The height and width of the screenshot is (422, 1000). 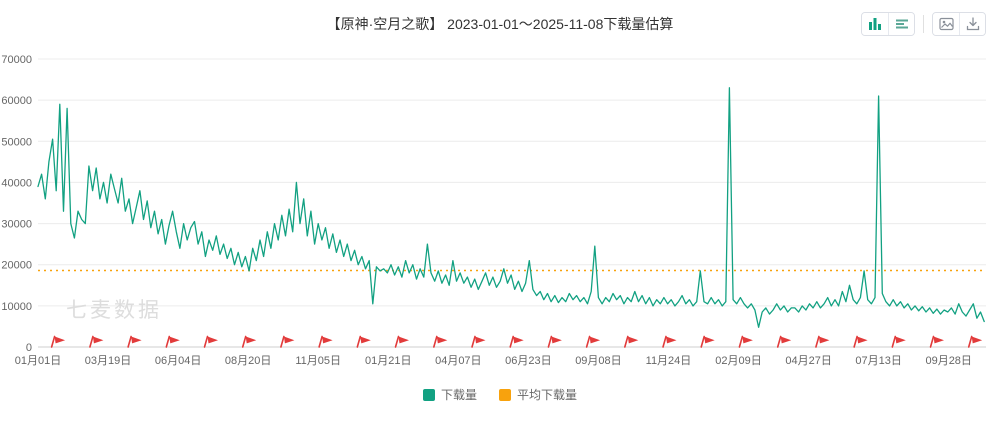 I want to click on chart-toolbar, so click(x=923, y=24).